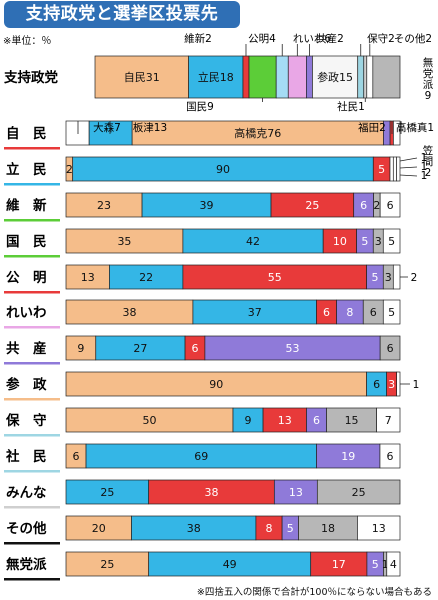  Describe the element at coordinates (26, 493) in the screenshot. I see `row-label-10: みんな` at that location.